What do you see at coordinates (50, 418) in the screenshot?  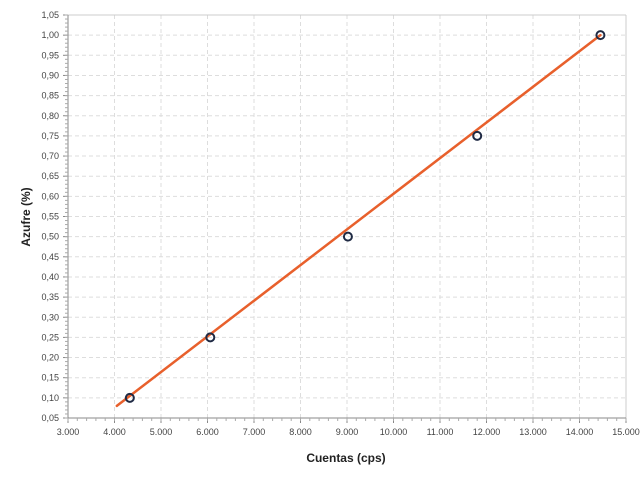 I see `y-tick-label: 0,05` at bounding box center [50, 418].